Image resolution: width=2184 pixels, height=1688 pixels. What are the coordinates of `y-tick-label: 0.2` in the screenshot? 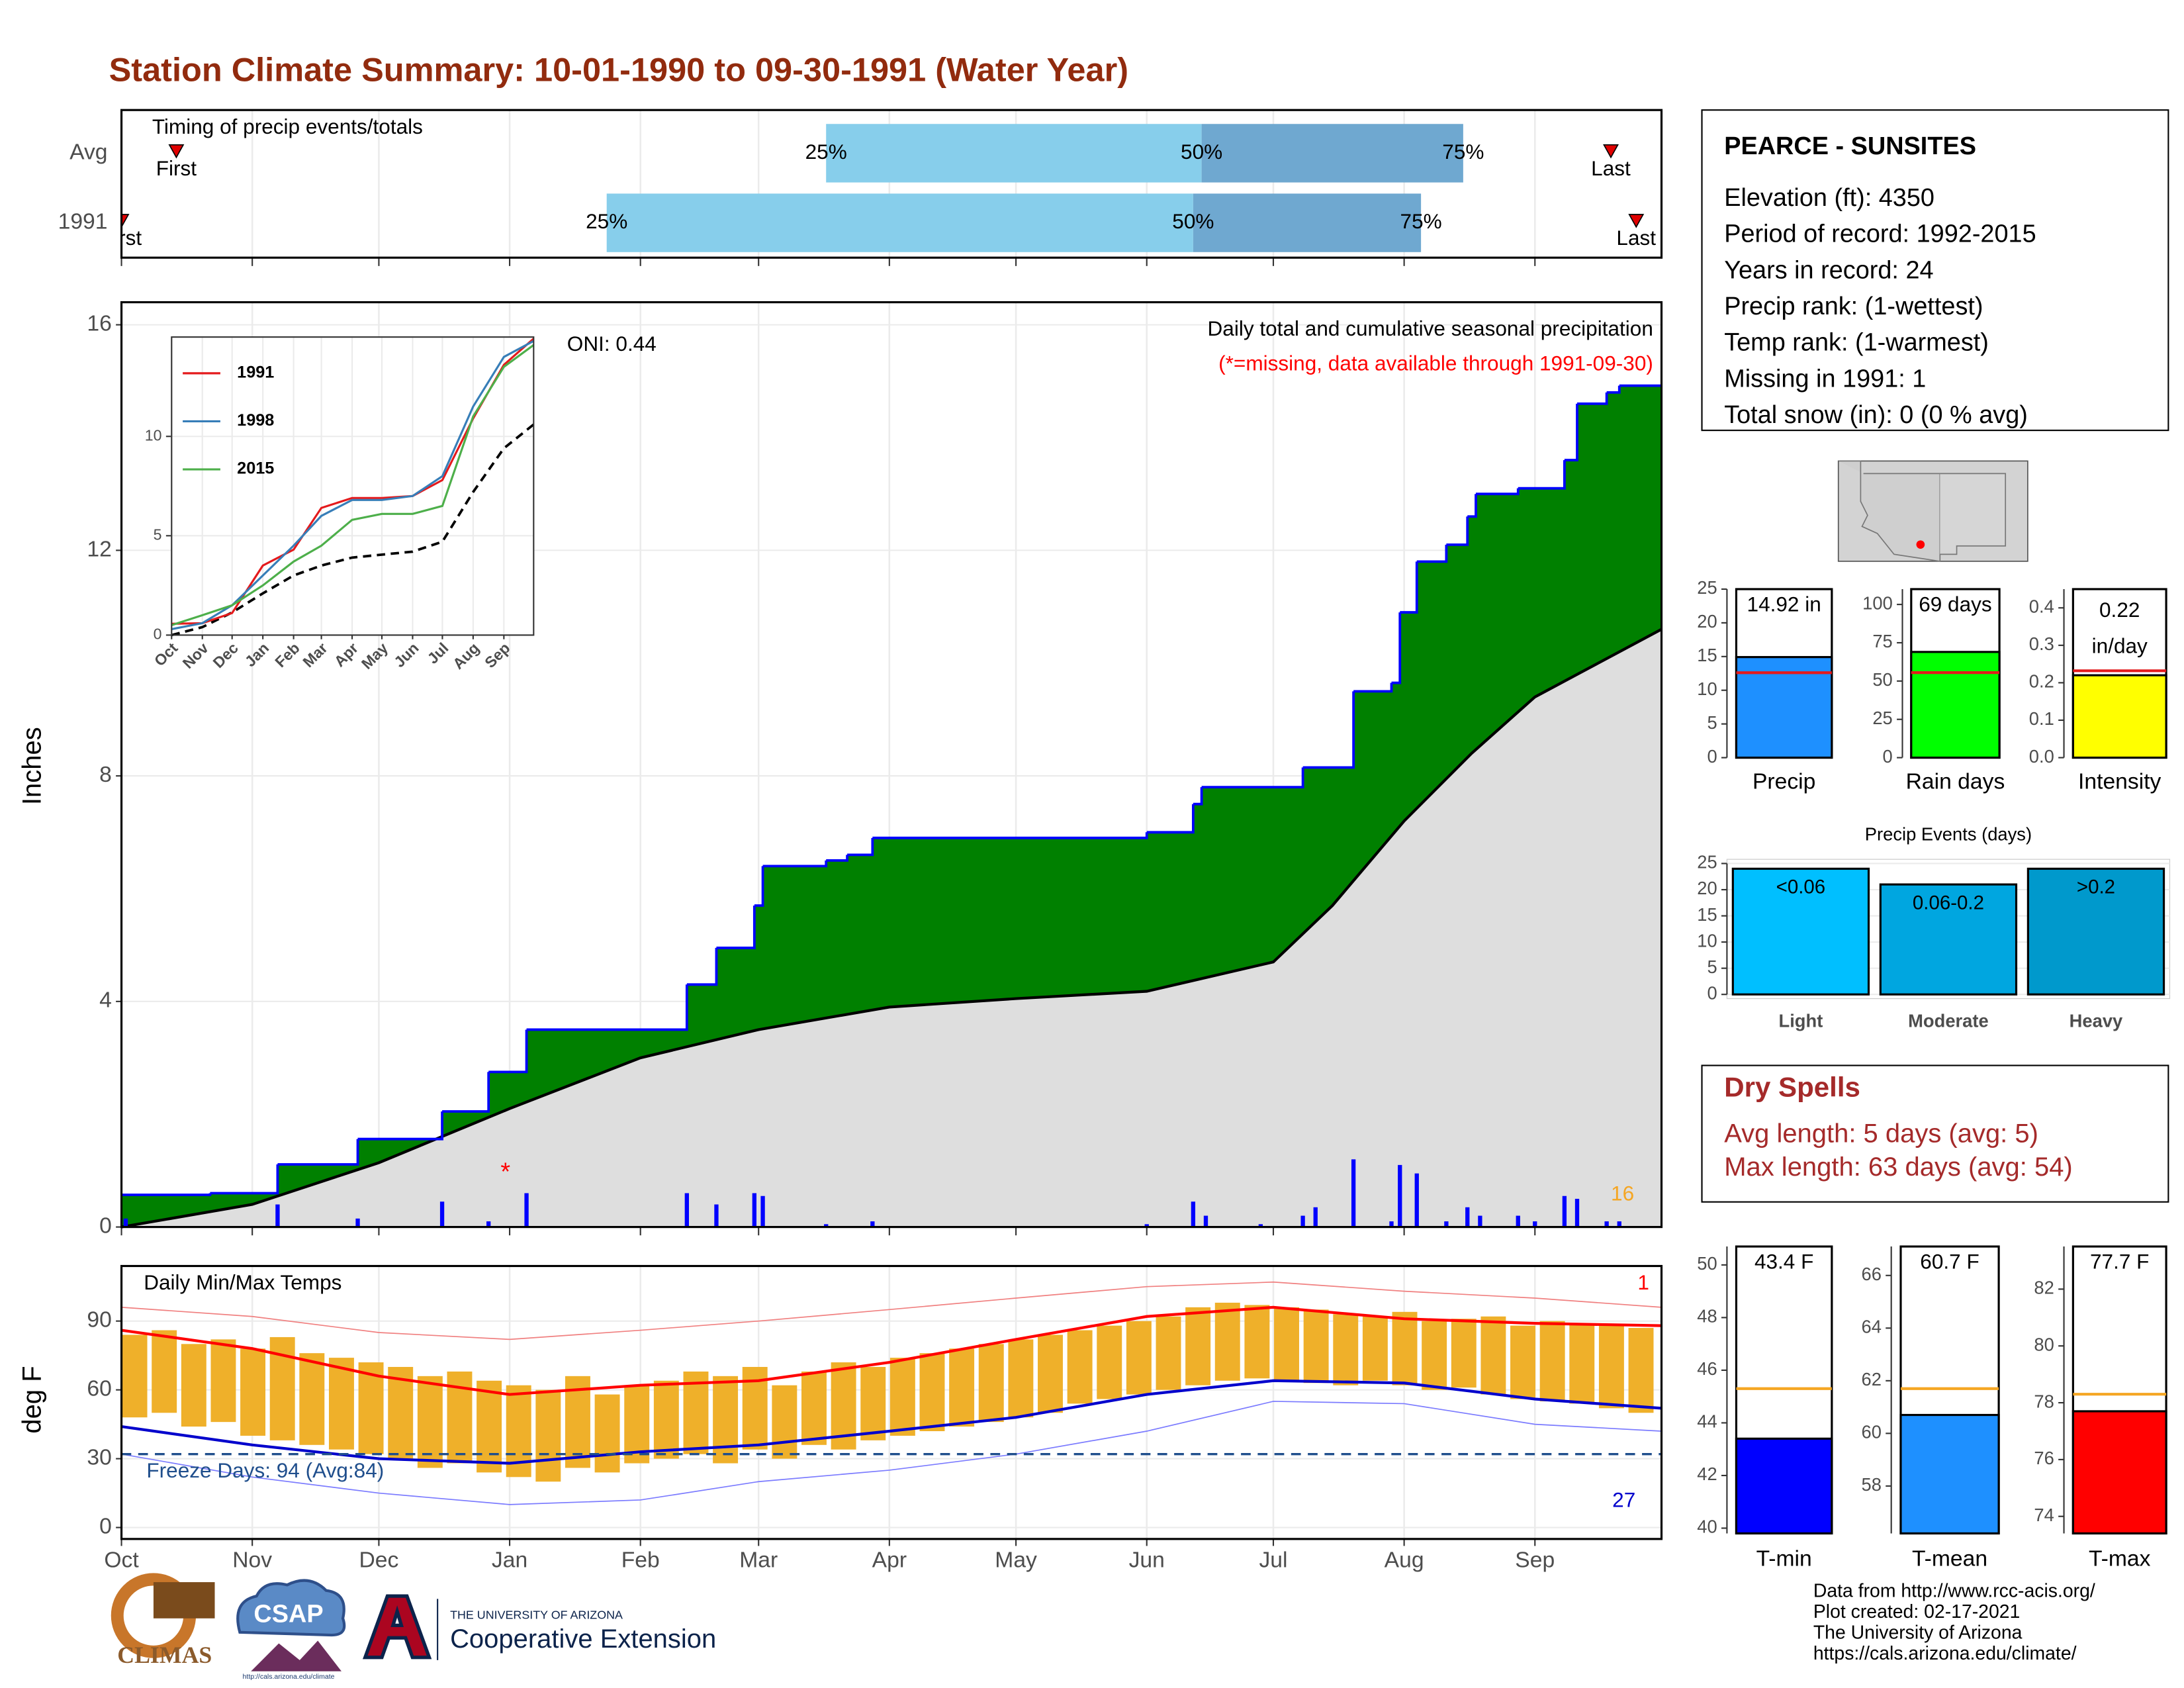 It's located at (2042, 681).